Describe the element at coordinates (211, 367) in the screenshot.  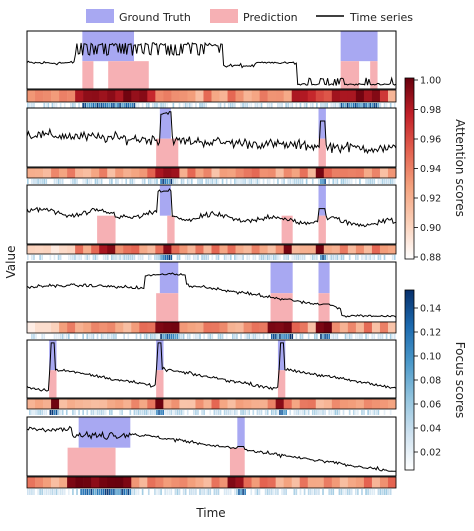
I see `time-series-line` at that location.